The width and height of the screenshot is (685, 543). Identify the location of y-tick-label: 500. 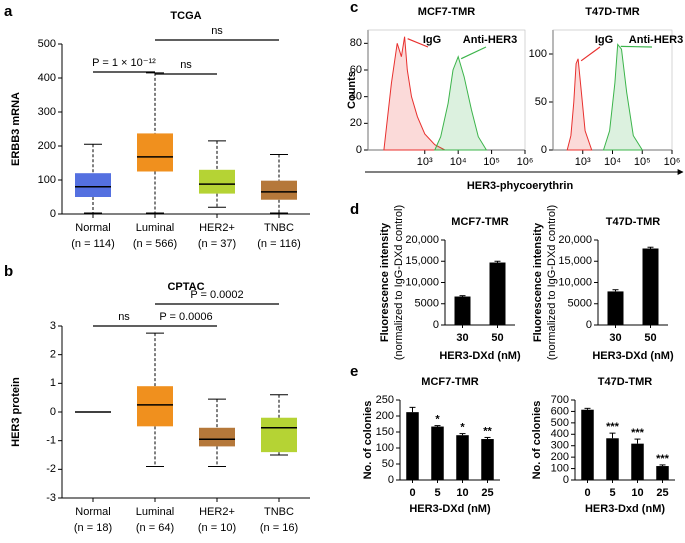
(47, 44).